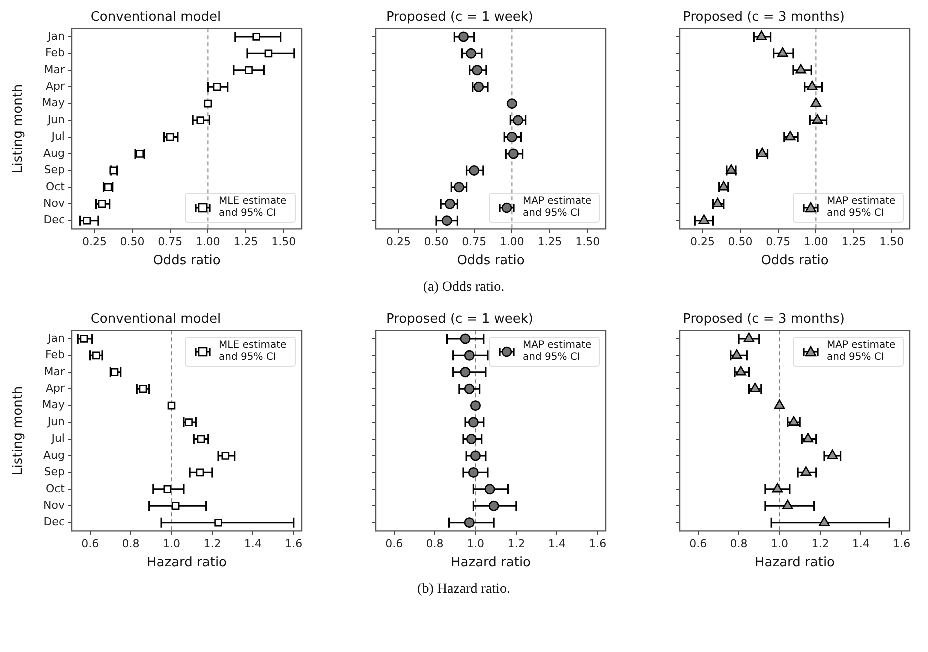 This screenshot has width=928, height=652. I want to click on chart-title: Conventional model, so click(156, 18).